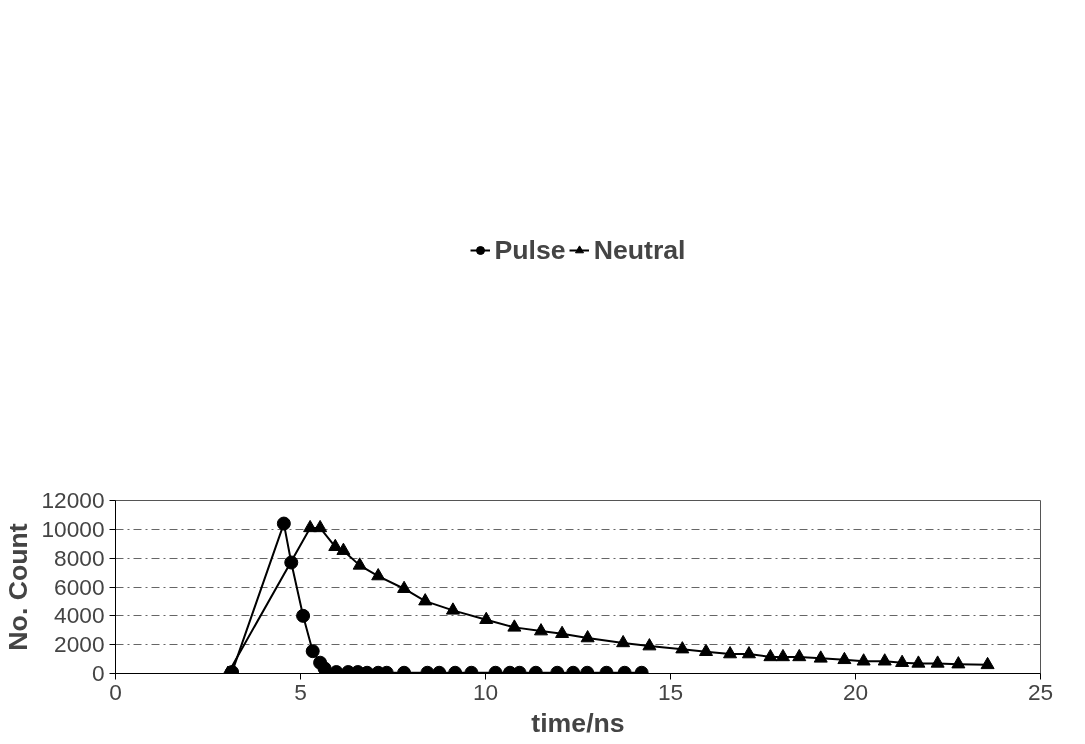 The image size is (1085, 744). What do you see at coordinates (73, 500) in the screenshot?
I see `y-tick-label: 12000` at bounding box center [73, 500].